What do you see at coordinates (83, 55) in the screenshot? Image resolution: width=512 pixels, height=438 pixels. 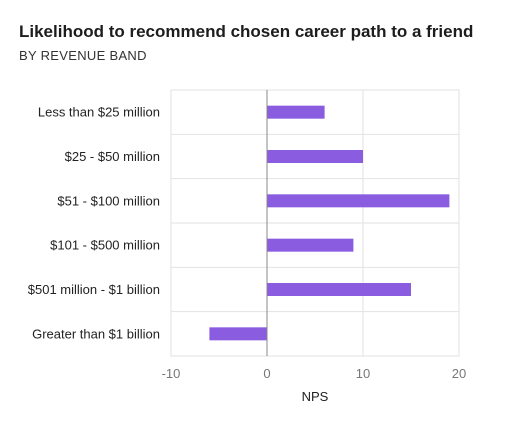 I see `chart-subtitle: BY REVENUE BAND` at bounding box center [83, 55].